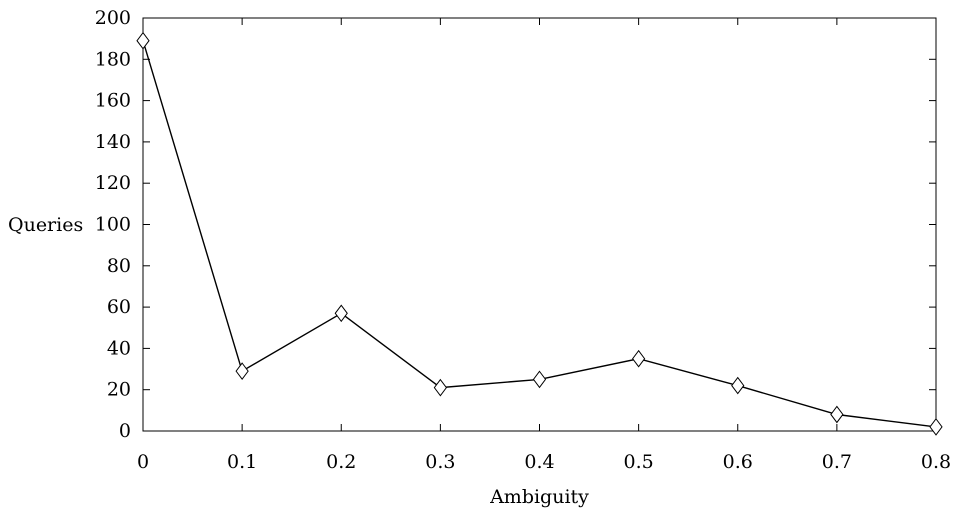  Describe the element at coordinates (440, 462) in the screenshot. I see `x-tick-label: 0.3` at that location.